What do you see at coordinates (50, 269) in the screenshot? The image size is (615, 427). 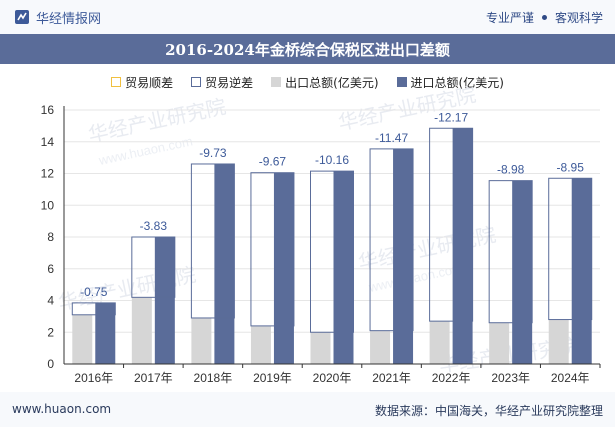 I see `y-tick-label: 6` at bounding box center [50, 269].